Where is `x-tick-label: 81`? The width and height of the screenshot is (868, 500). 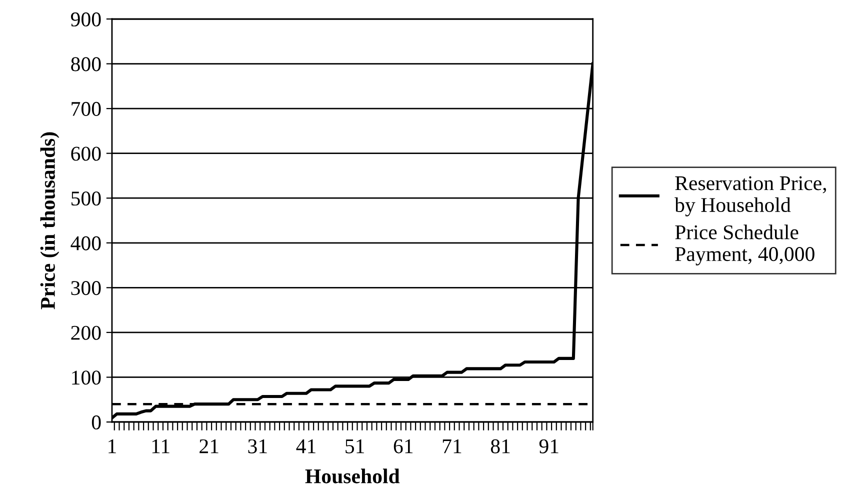 x-tick-label: 81 is located at coordinates (500, 446).